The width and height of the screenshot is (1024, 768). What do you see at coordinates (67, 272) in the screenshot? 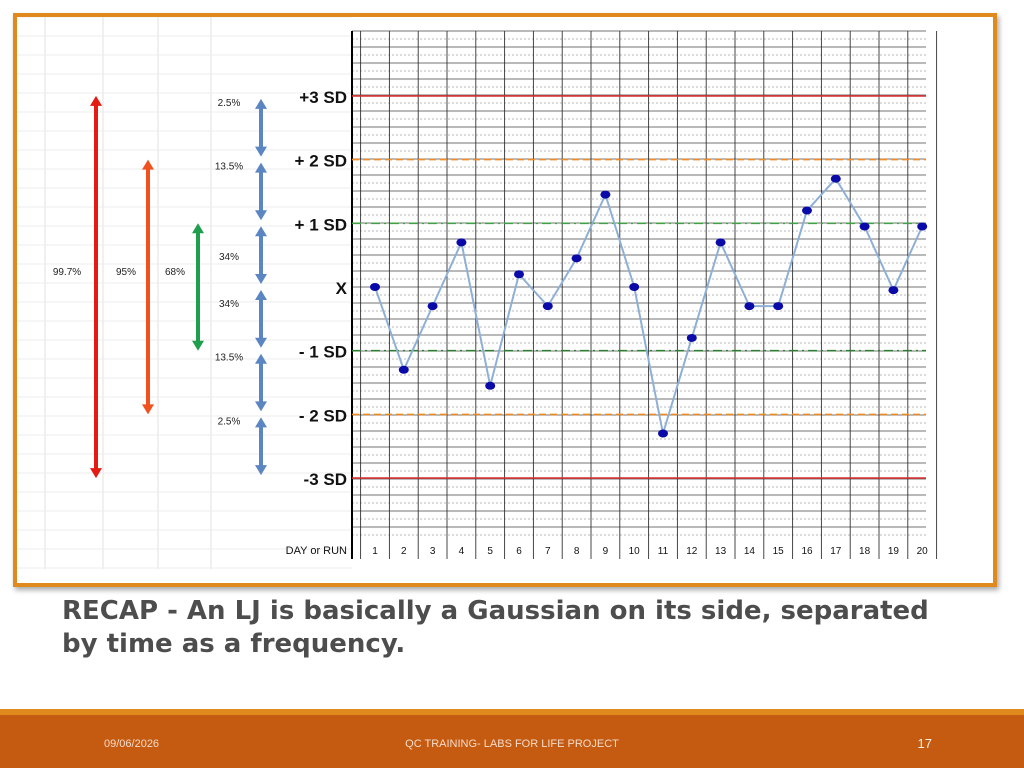
I see `range-percent-label: 99.7%` at bounding box center [67, 272].